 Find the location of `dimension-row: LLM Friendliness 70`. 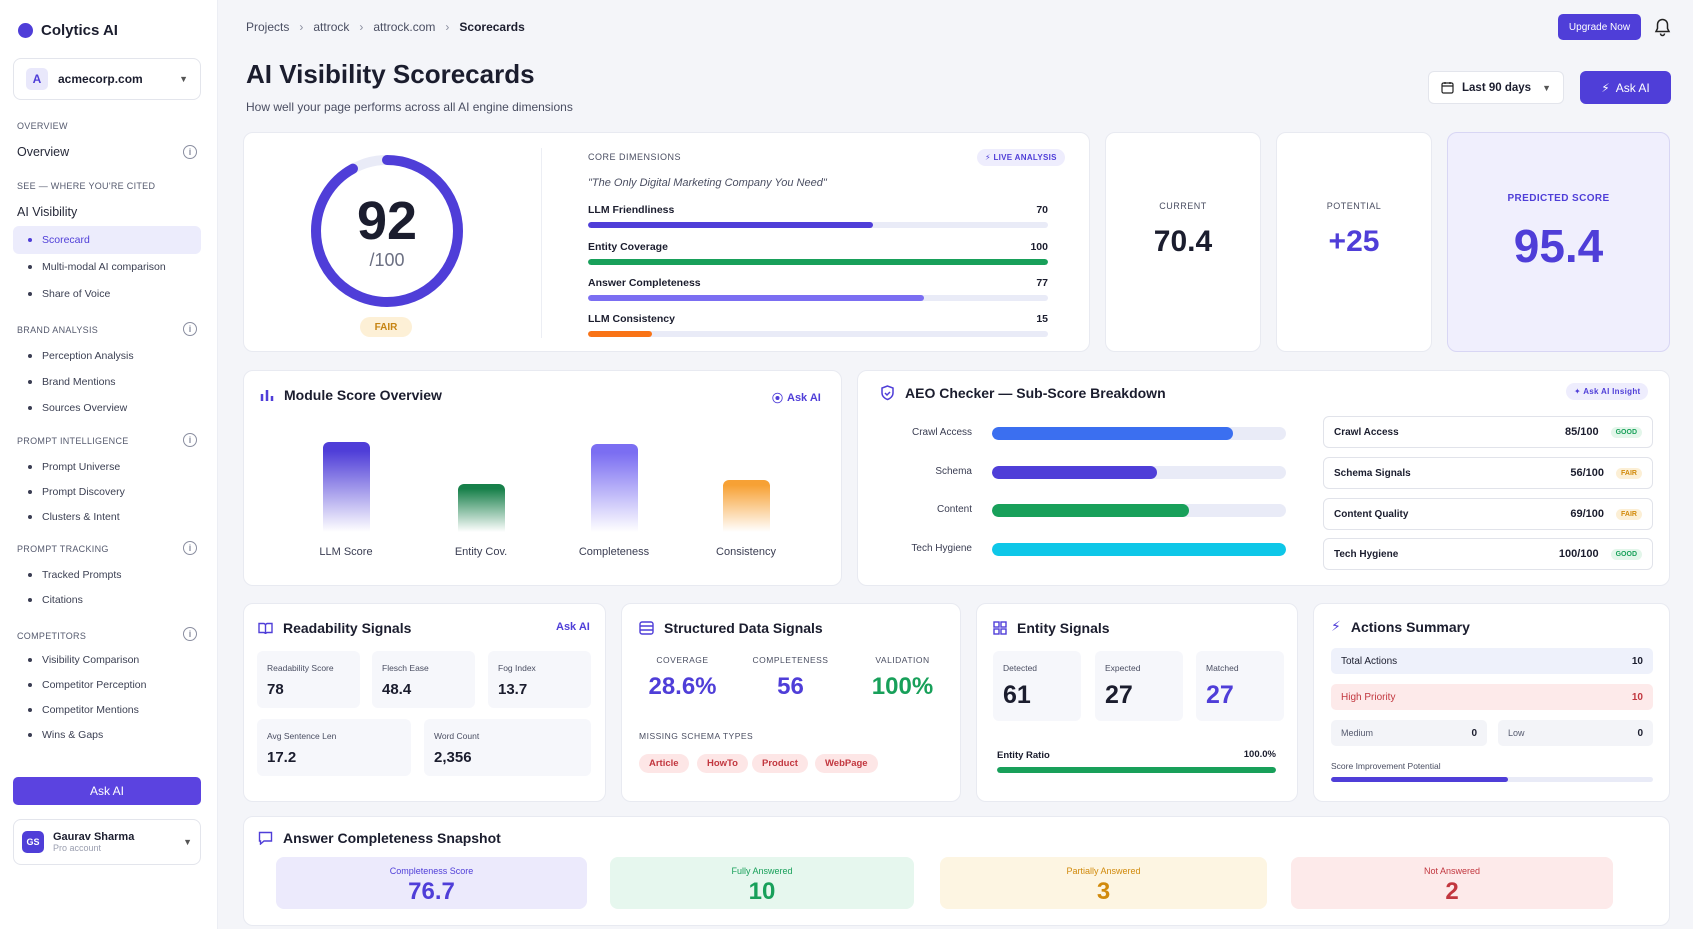

dimension-row: LLM Friendliness 70 is located at coordinates (818, 216).